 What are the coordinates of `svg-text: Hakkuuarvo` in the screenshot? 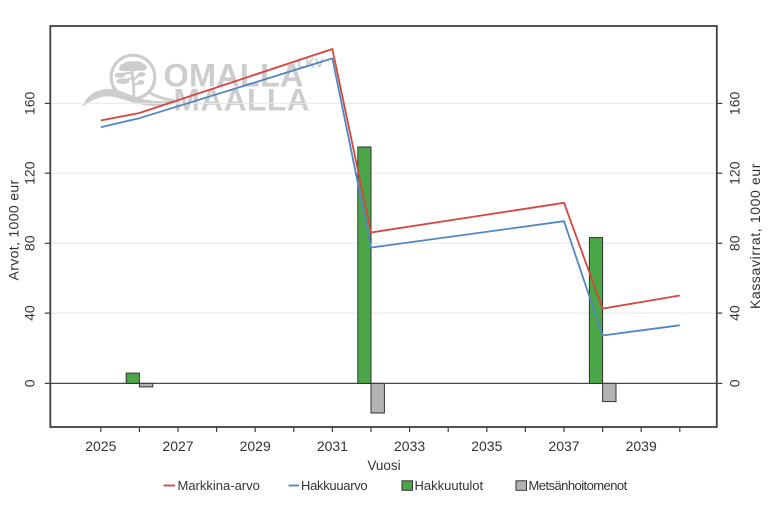 It's located at (334, 485).